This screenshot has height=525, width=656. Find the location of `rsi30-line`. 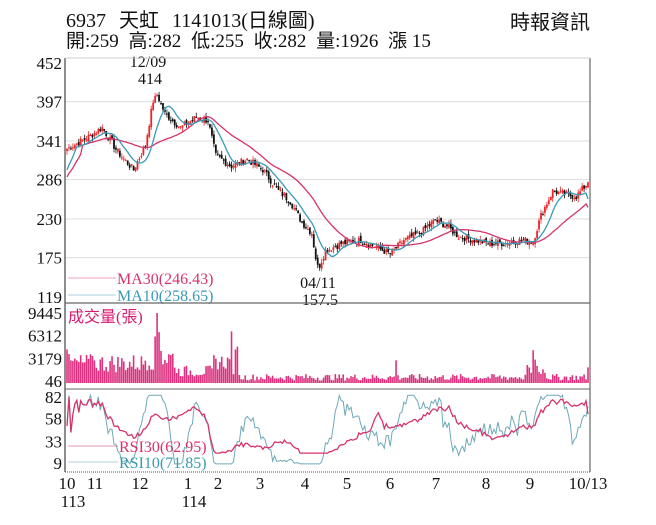

rsi30-line is located at coordinates (327, 425).